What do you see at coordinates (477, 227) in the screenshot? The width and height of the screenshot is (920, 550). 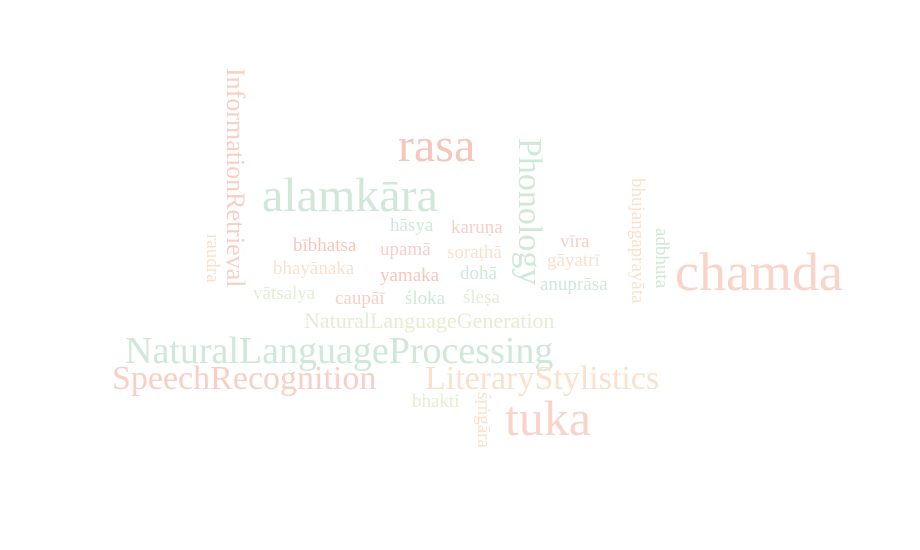 I see `word-karuna: karuṇa` at bounding box center [477, 227].